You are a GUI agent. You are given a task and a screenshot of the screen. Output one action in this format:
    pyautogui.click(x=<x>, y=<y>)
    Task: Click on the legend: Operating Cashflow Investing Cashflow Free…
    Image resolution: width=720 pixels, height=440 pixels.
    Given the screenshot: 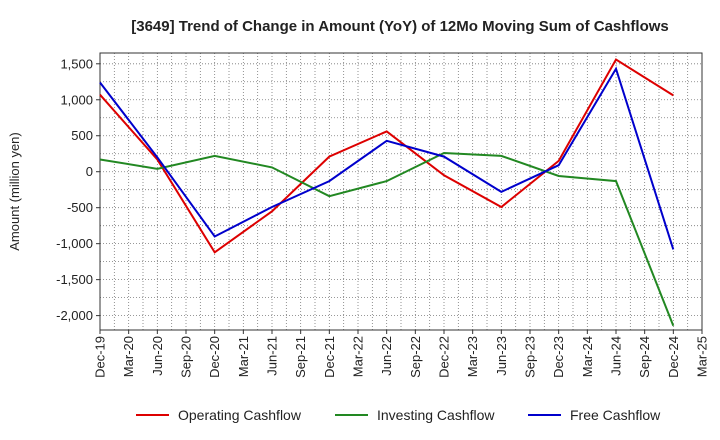 What is the action you would take?
    pyautogui.click(x=398, y=415)
    